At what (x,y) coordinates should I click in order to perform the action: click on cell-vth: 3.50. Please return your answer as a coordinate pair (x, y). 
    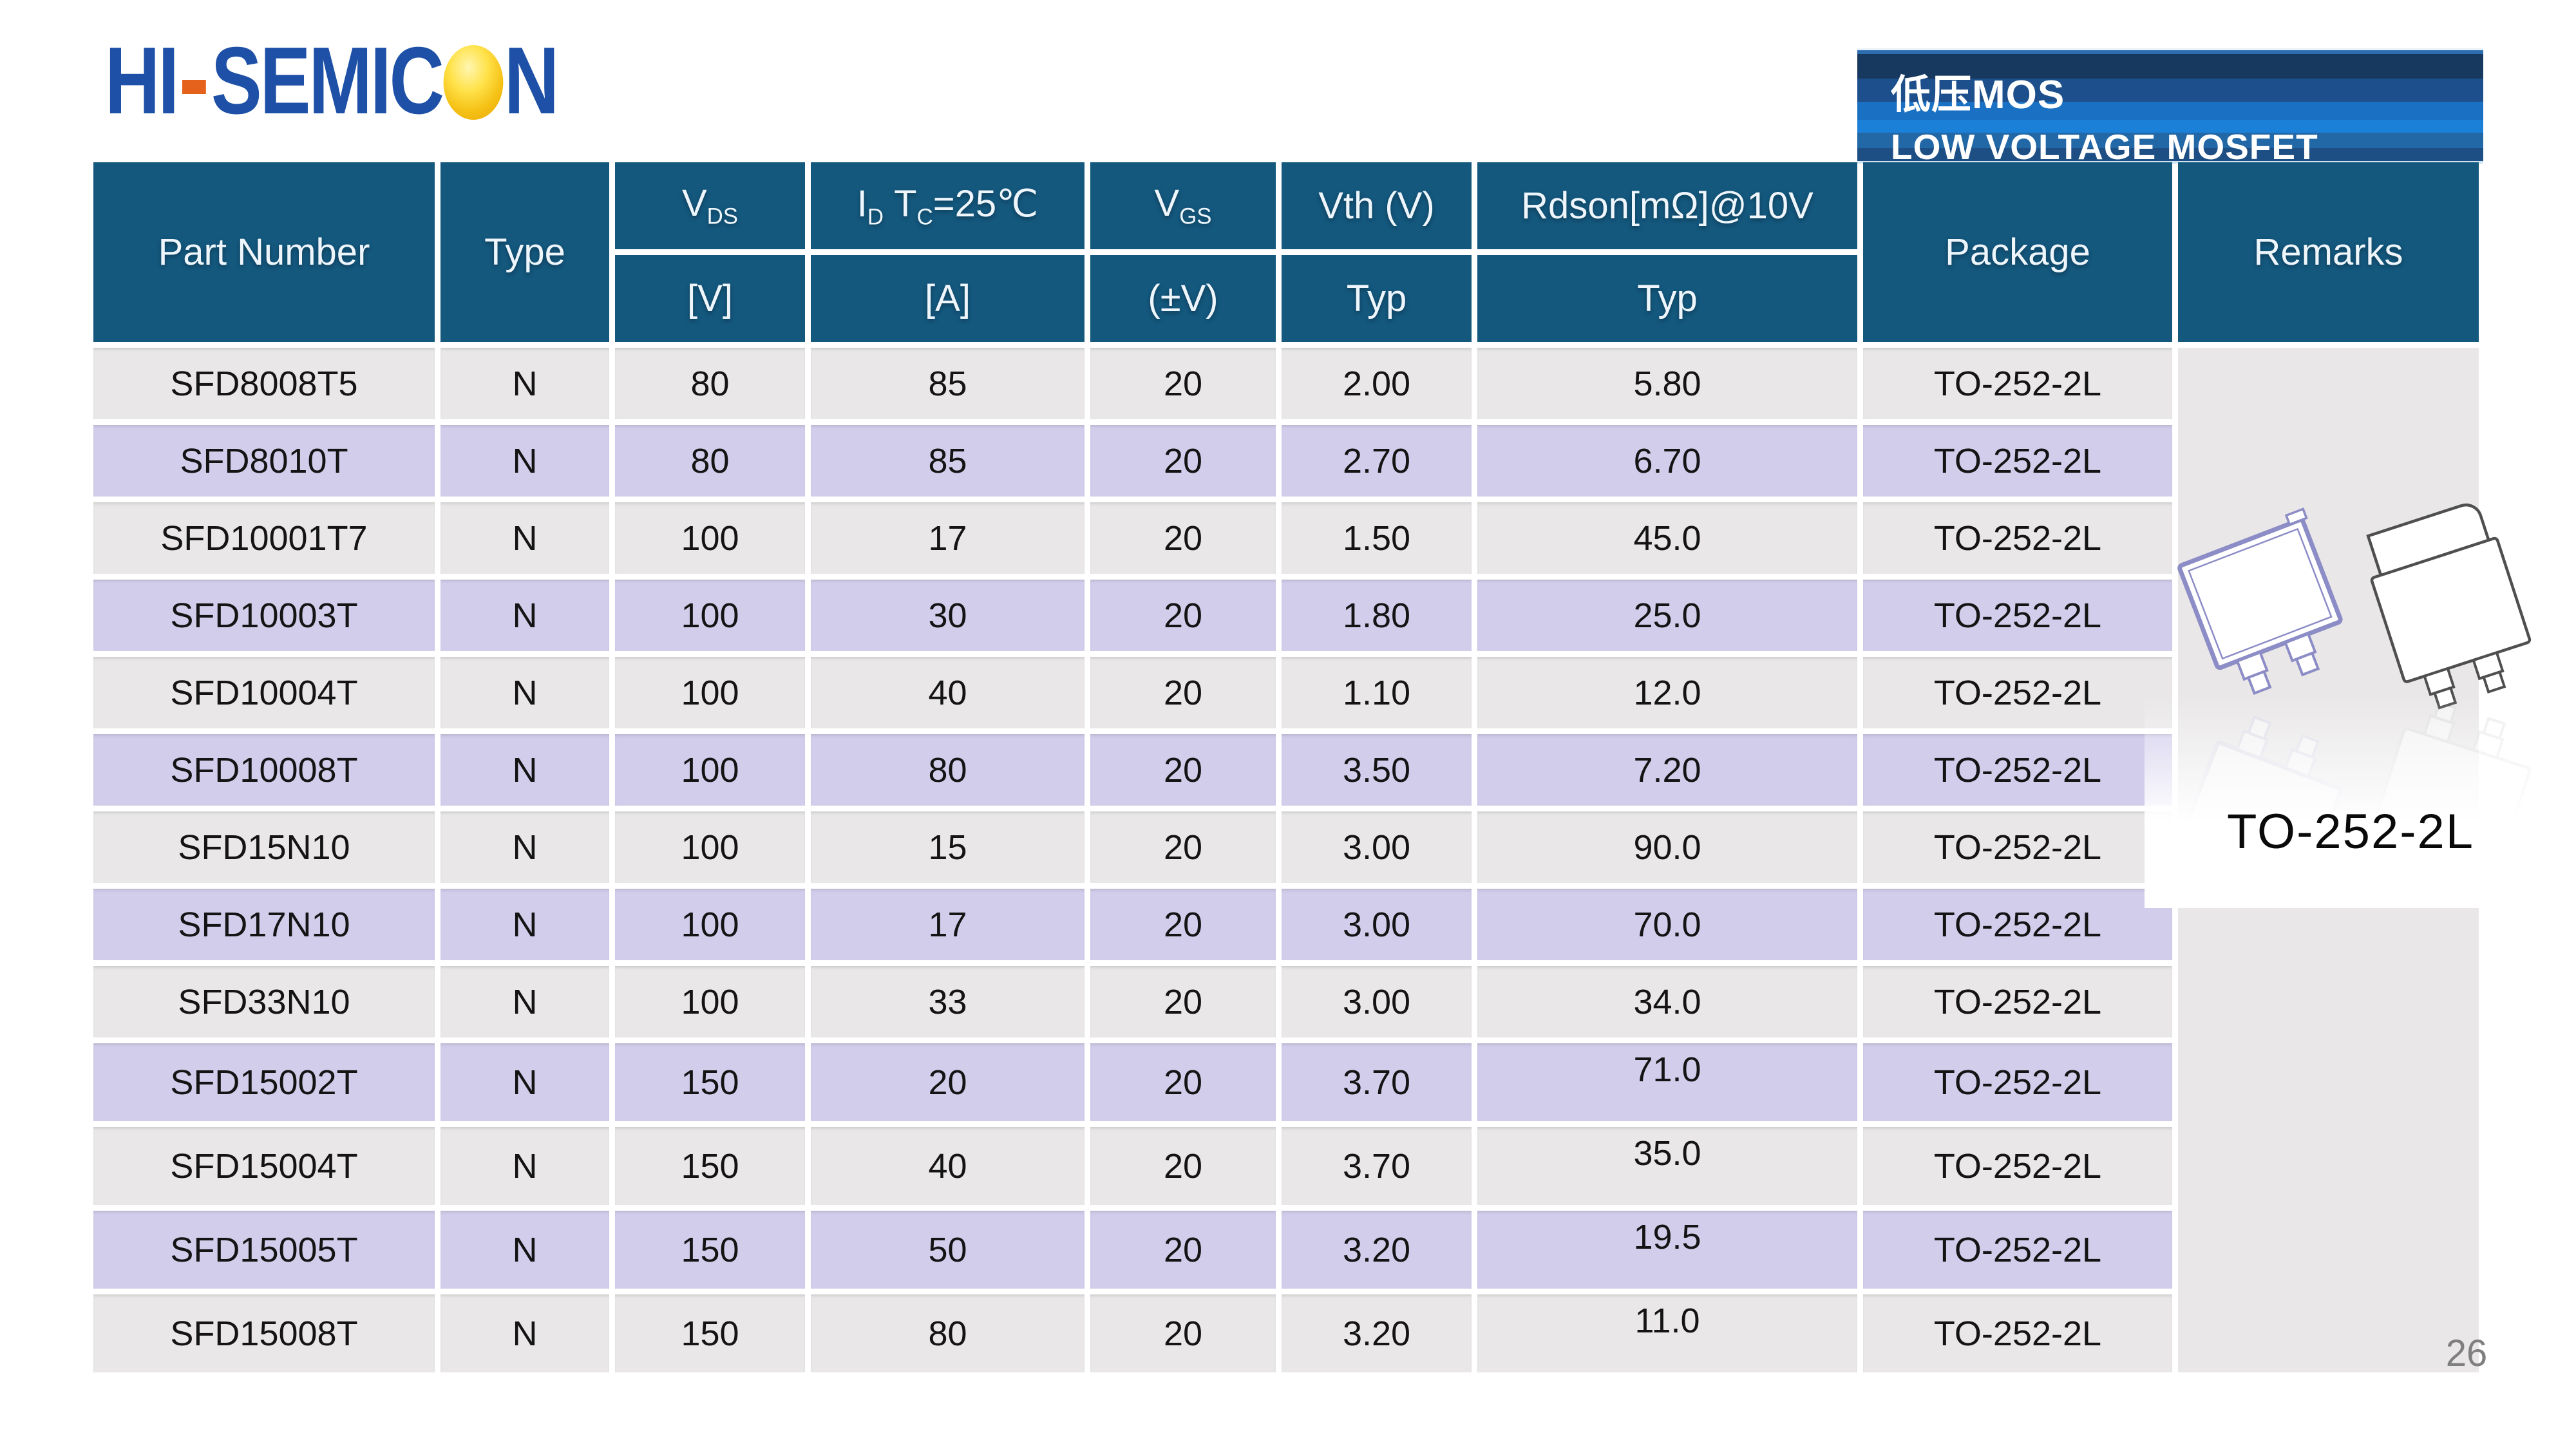
    Looking at the image, I should click on (1377, 770).